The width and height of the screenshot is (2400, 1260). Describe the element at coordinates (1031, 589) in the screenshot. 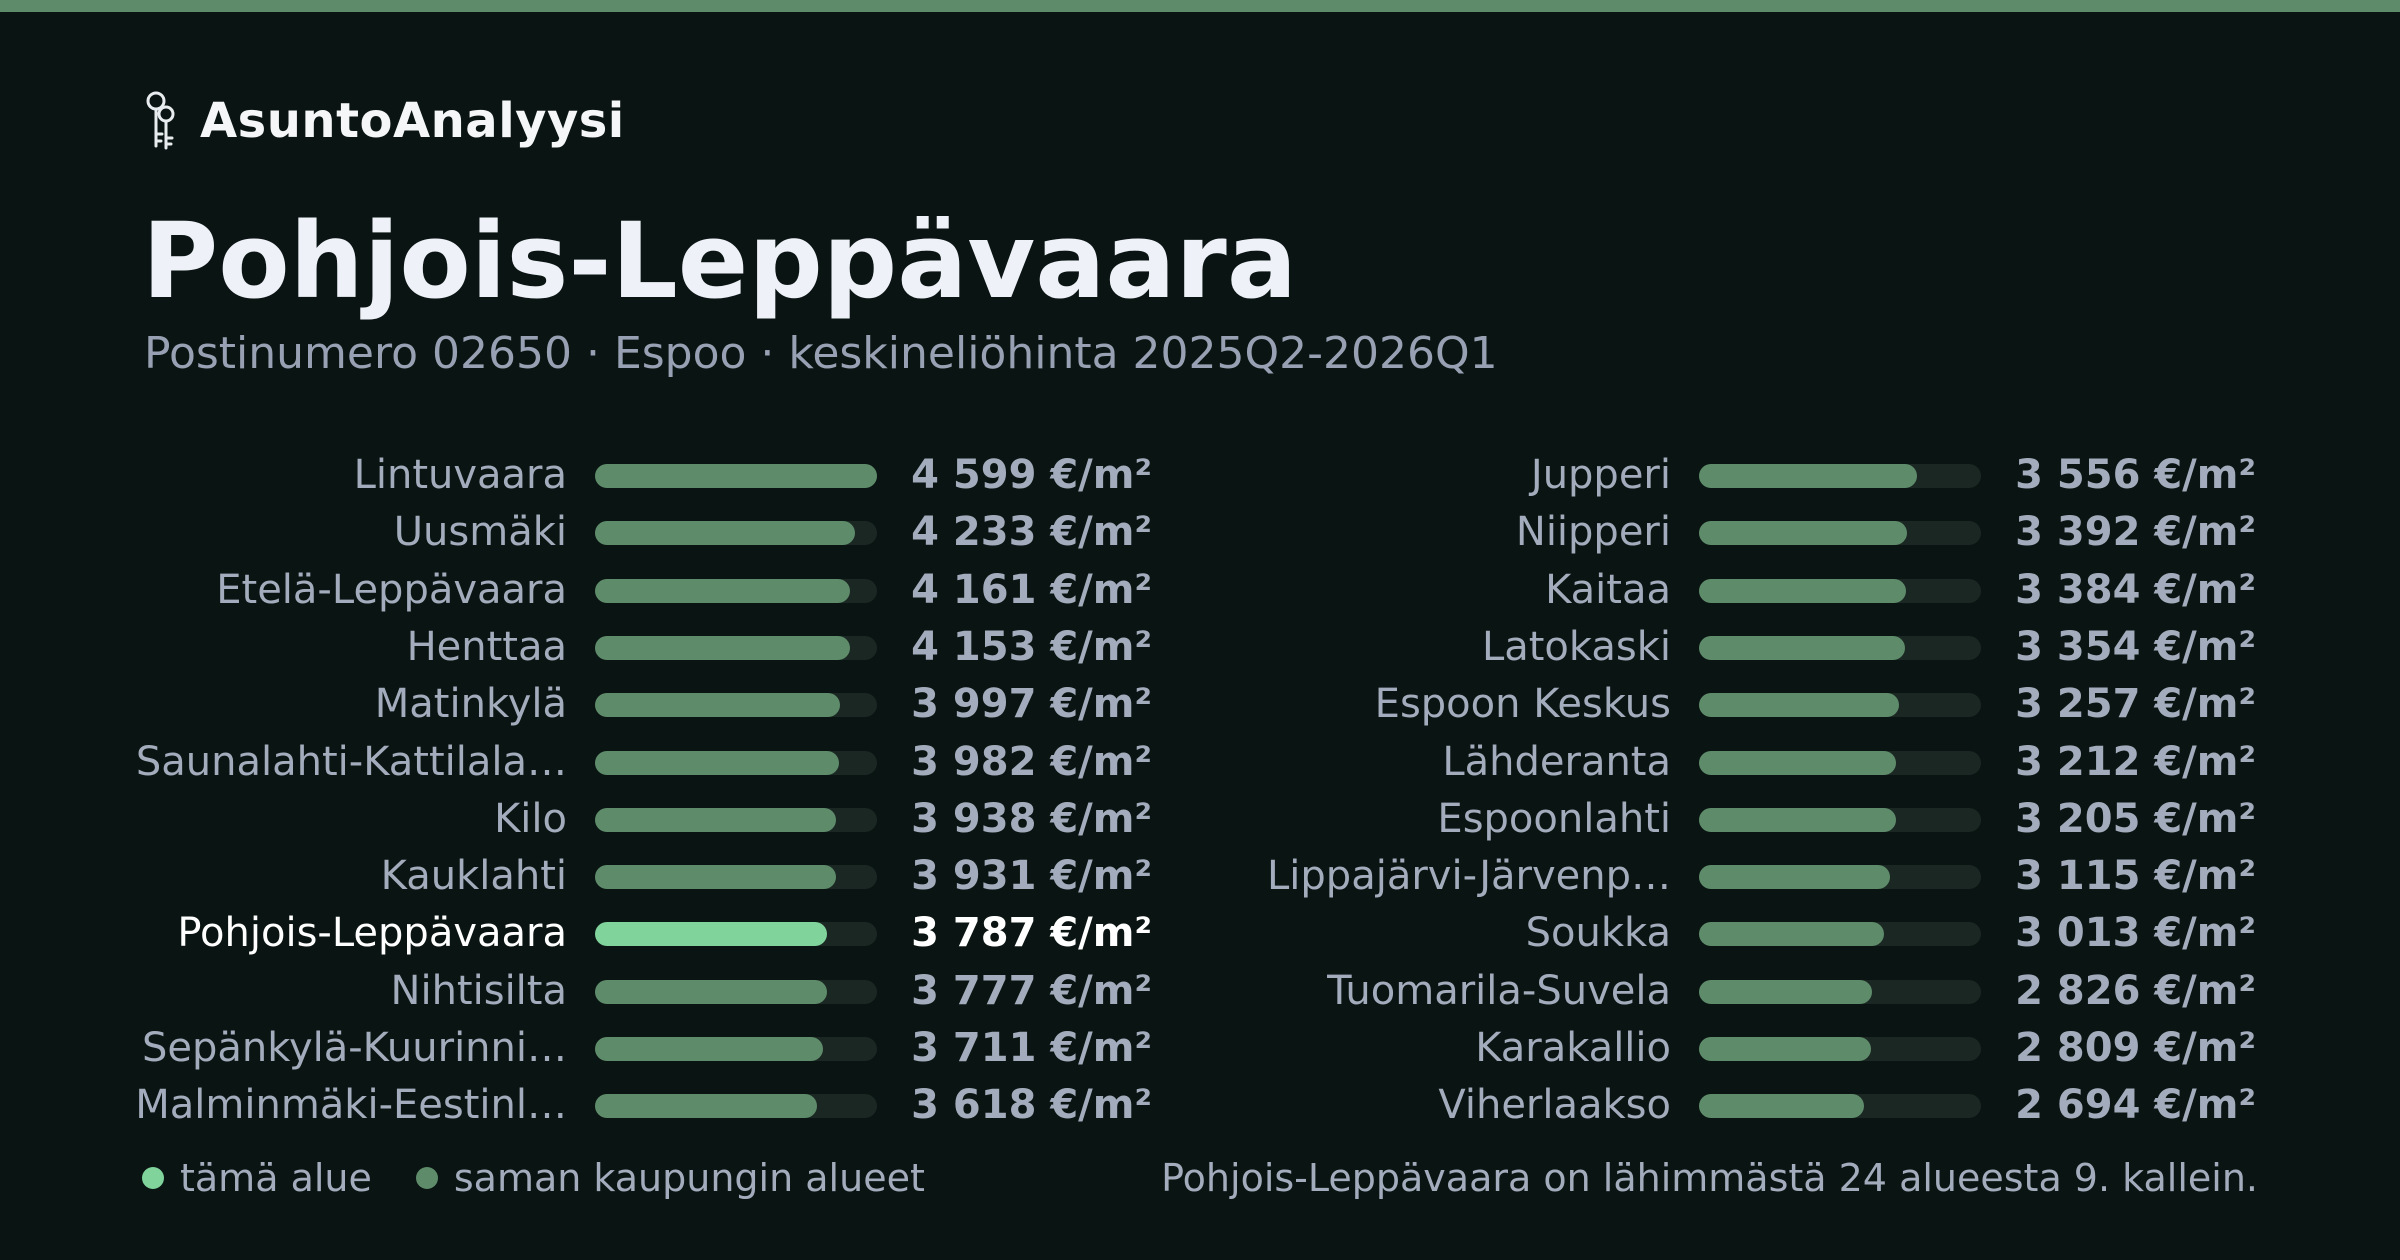

I see `bar-value-label: 4 161 €/m²` at that location.